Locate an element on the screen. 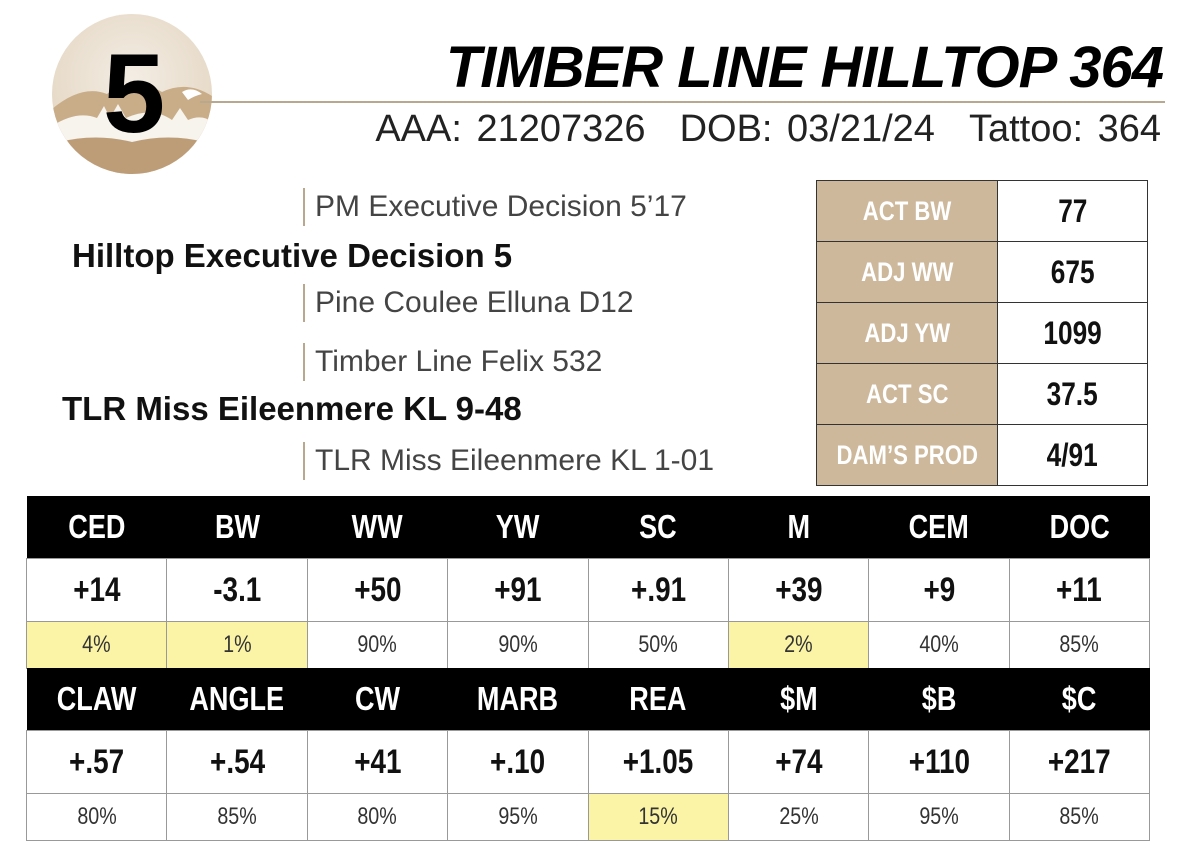 The image size is (1193, 862). epd-value: +1.05 is located at coordinates (658, 762).